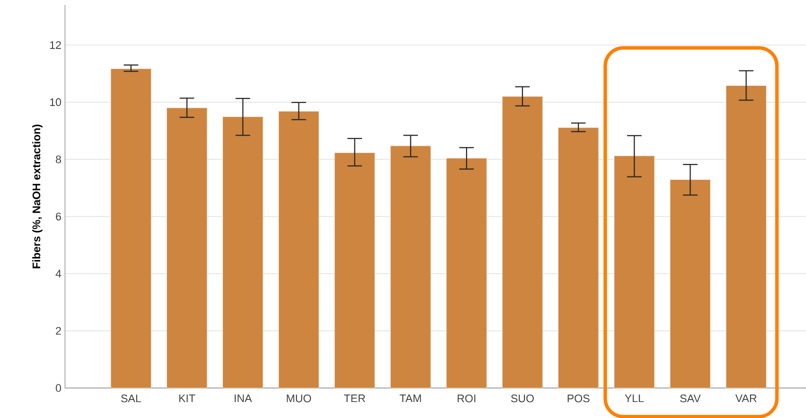  I want to click on x-tick-label: SAV, so click(690, 398).